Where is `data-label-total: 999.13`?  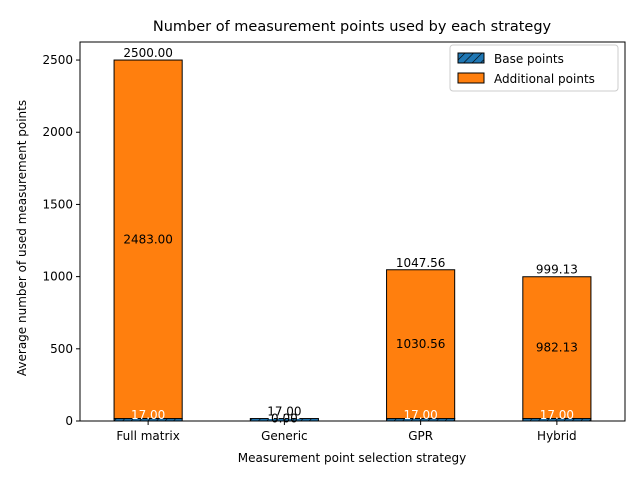 data-label-total: 999.13 is located at coordinates (557, 270).